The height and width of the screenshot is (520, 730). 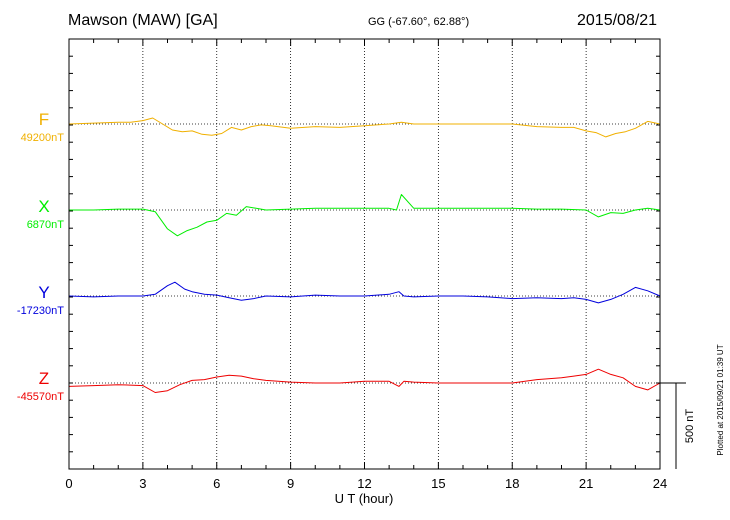 What do you see at coordinates (690, 426) in the screenshot?
I see `scale-bar-label: 500 nT` at bounding box center [690, 426].